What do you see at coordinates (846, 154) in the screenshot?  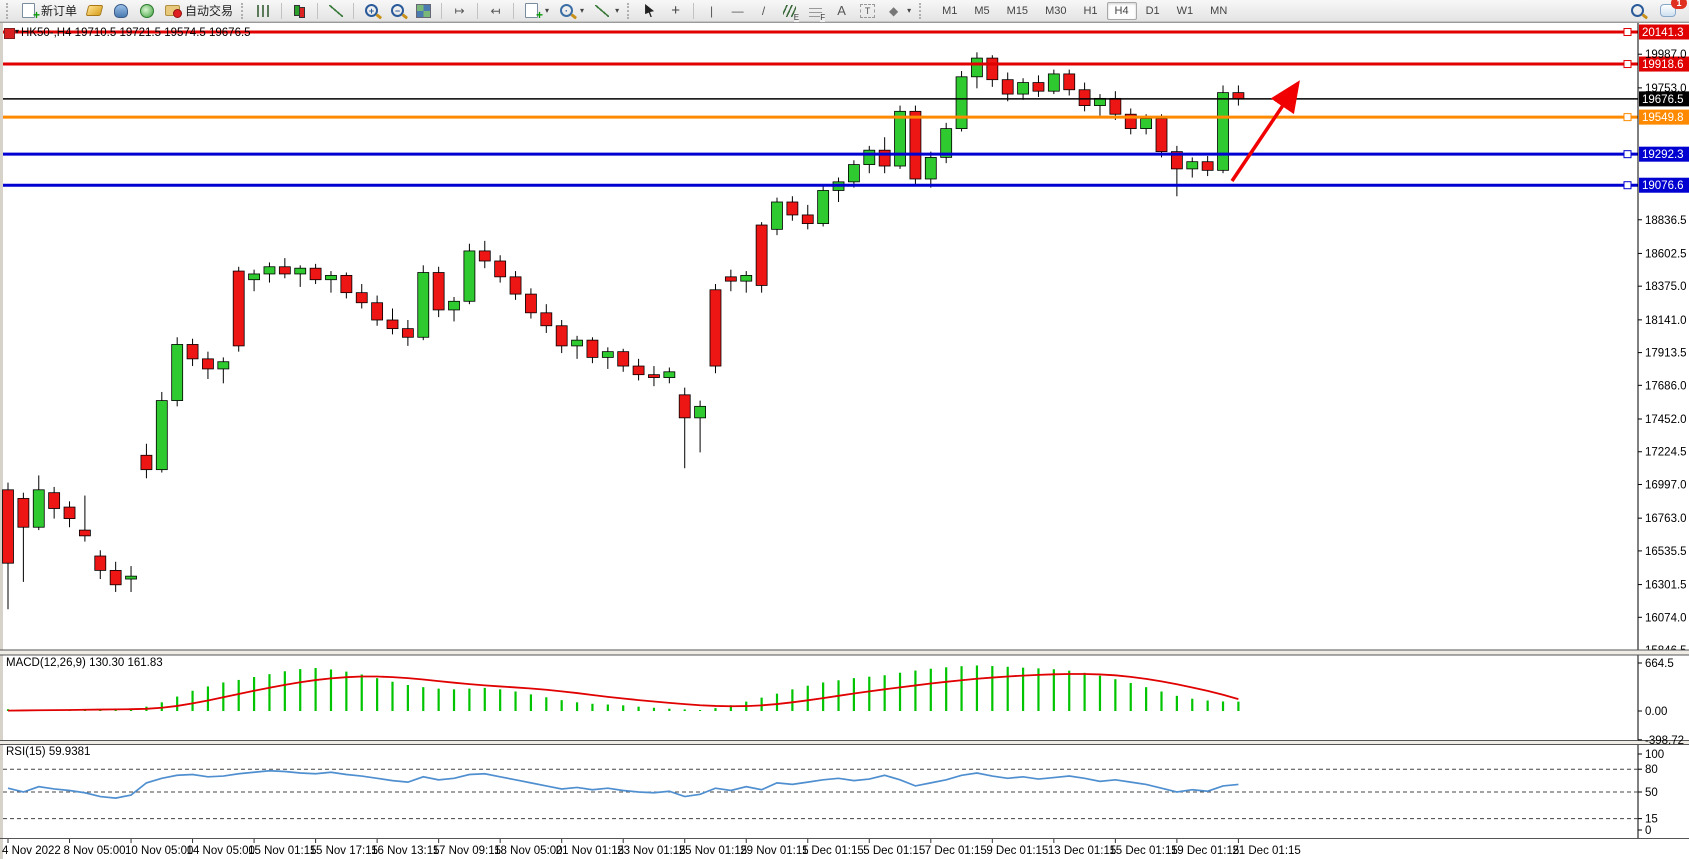 I see `hline-19292.3: 19292.3` at bounding box center [846, 154].